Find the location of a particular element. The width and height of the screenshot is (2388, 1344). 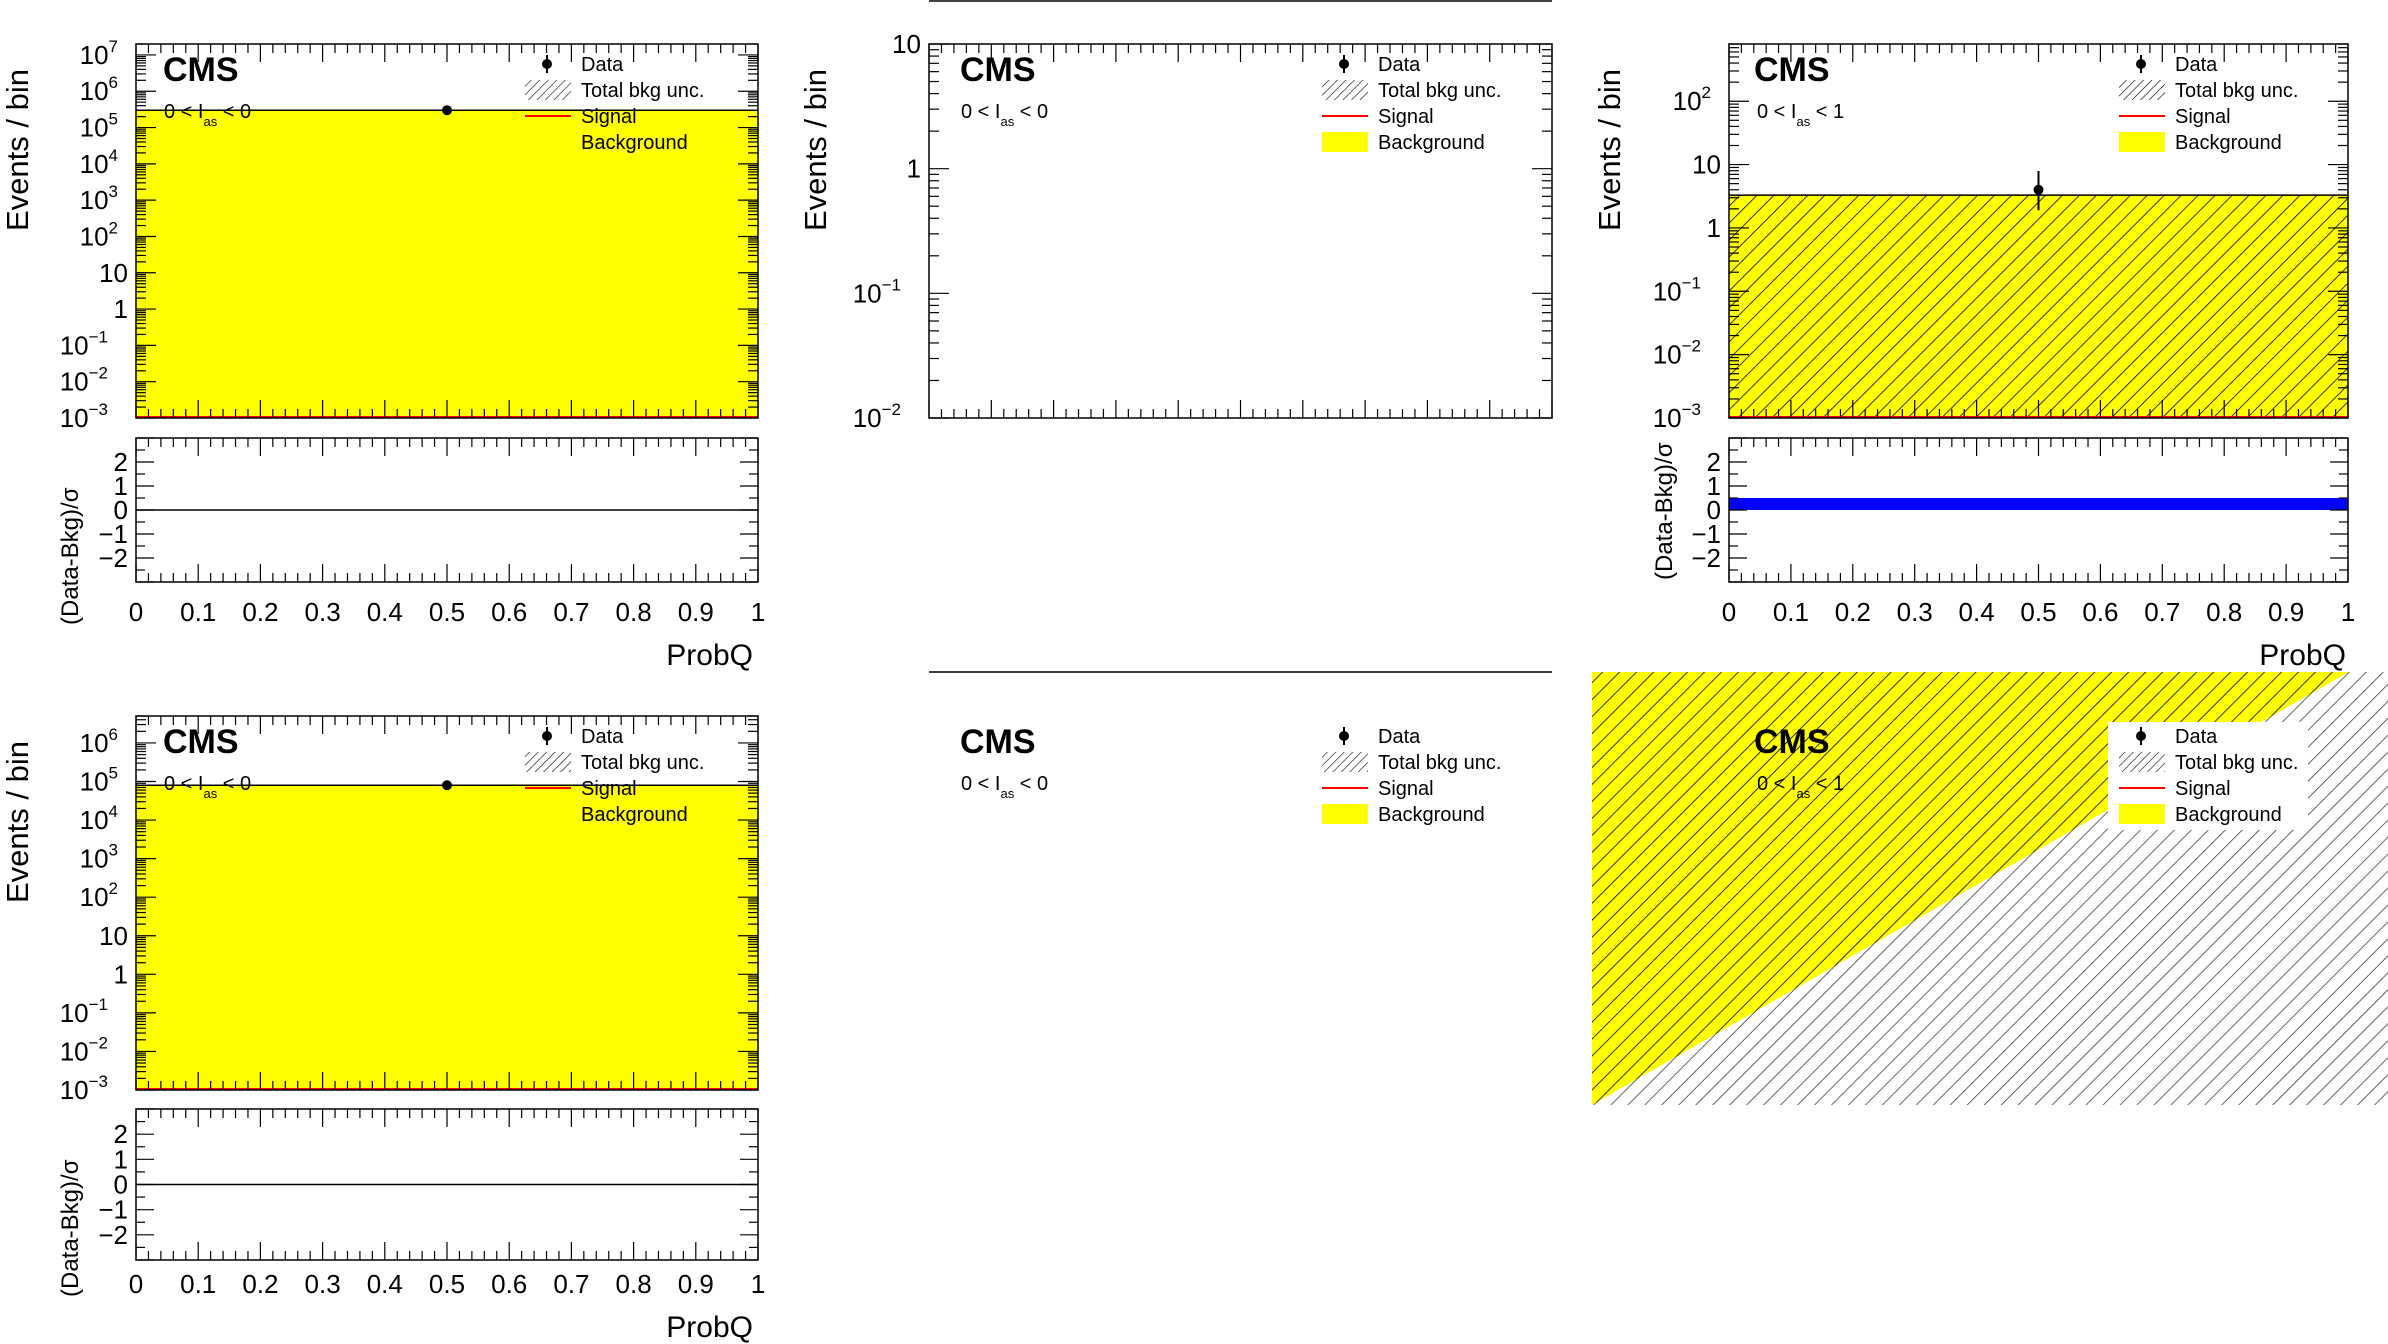

region-label: 0 < Ias < 0 is located at coordinates (207, 115).